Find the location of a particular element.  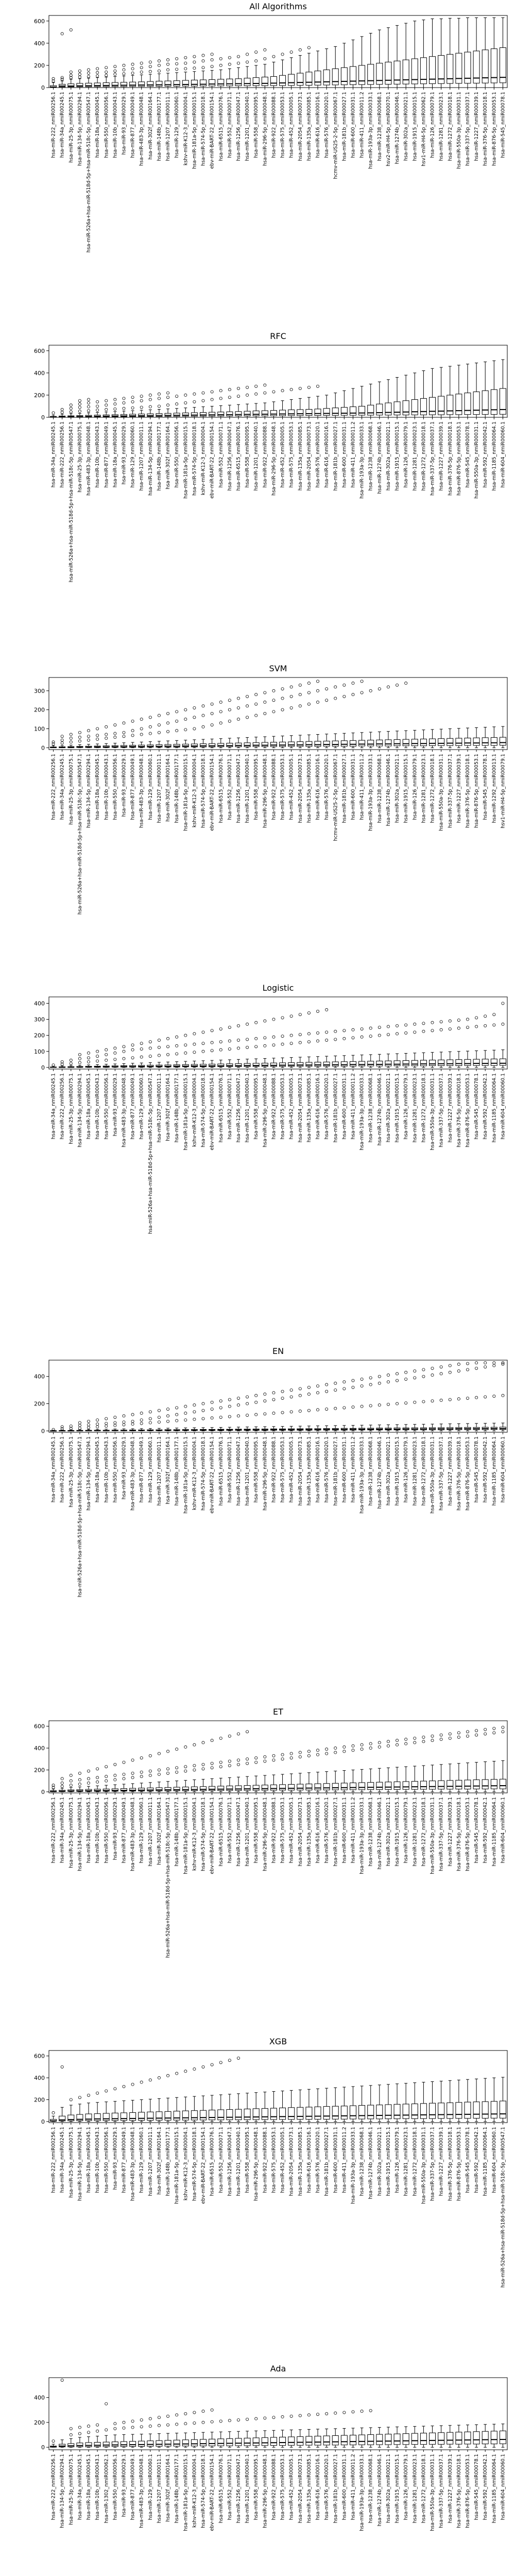

x-tick-label: hsa-miR-411_nmiR00011.2 is located at coordinates (353, 454).